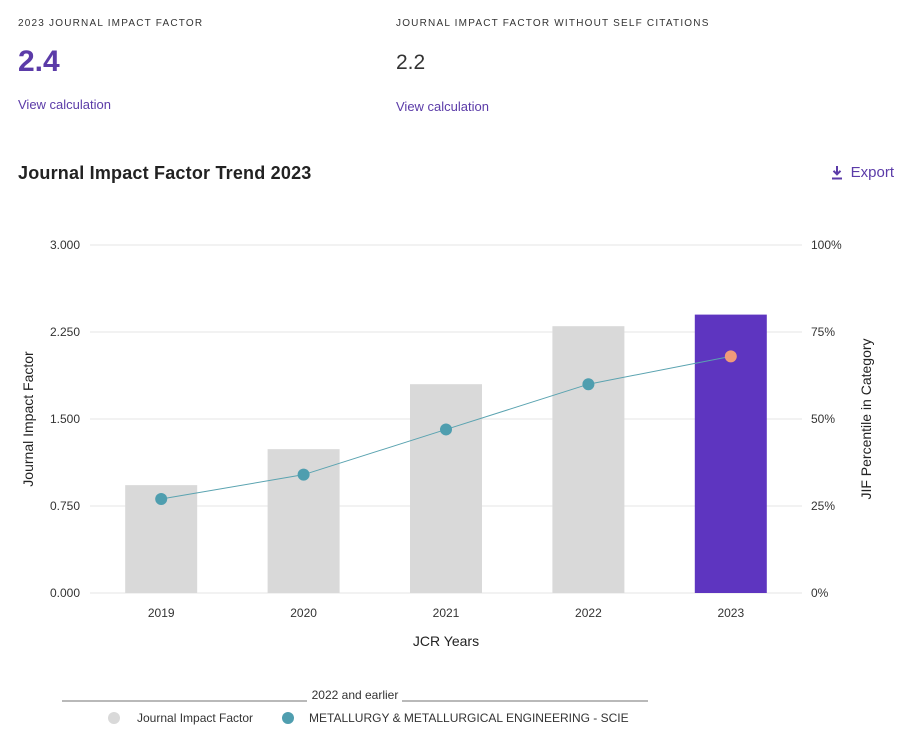 The image size is (906, 738). What do you see at coordinates (837, 172) in the screenshot?
I see `download-icon` at bounding box center [837, 172].